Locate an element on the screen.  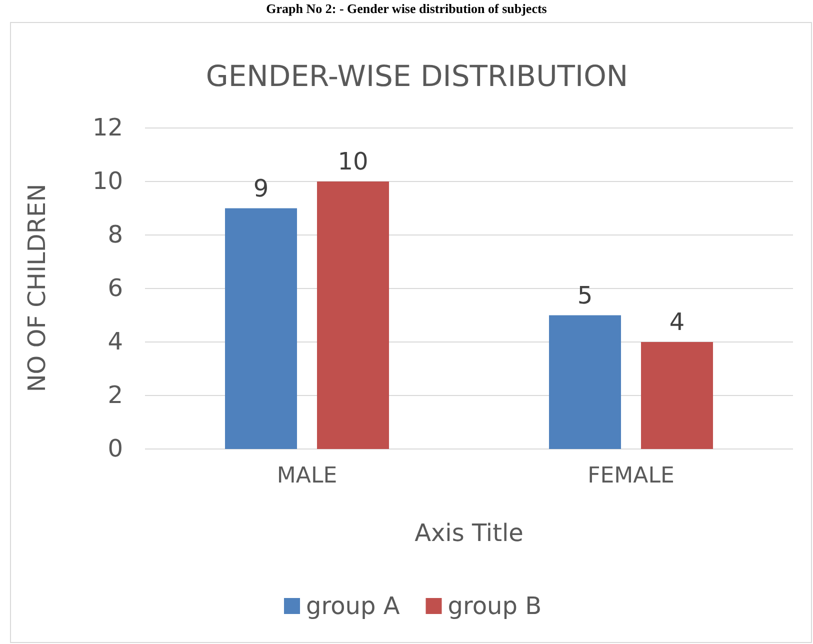
chart-title: GENDER-WISE DISTRIBUTION is located at coordinates (417, 76).